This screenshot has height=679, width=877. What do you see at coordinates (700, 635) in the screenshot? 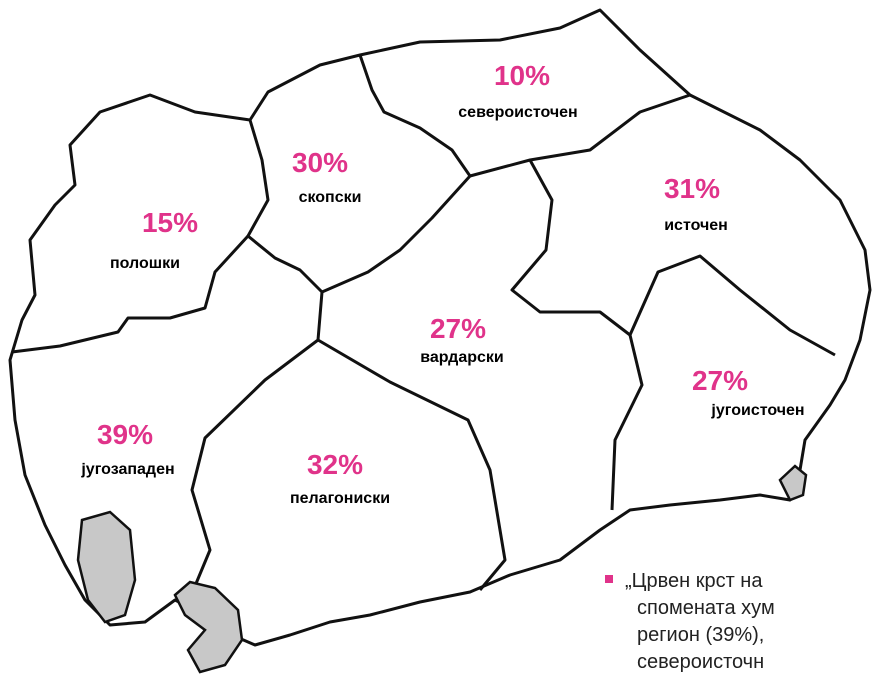
I see `note-line: регион (39%),` at bounding box center [700, 635].